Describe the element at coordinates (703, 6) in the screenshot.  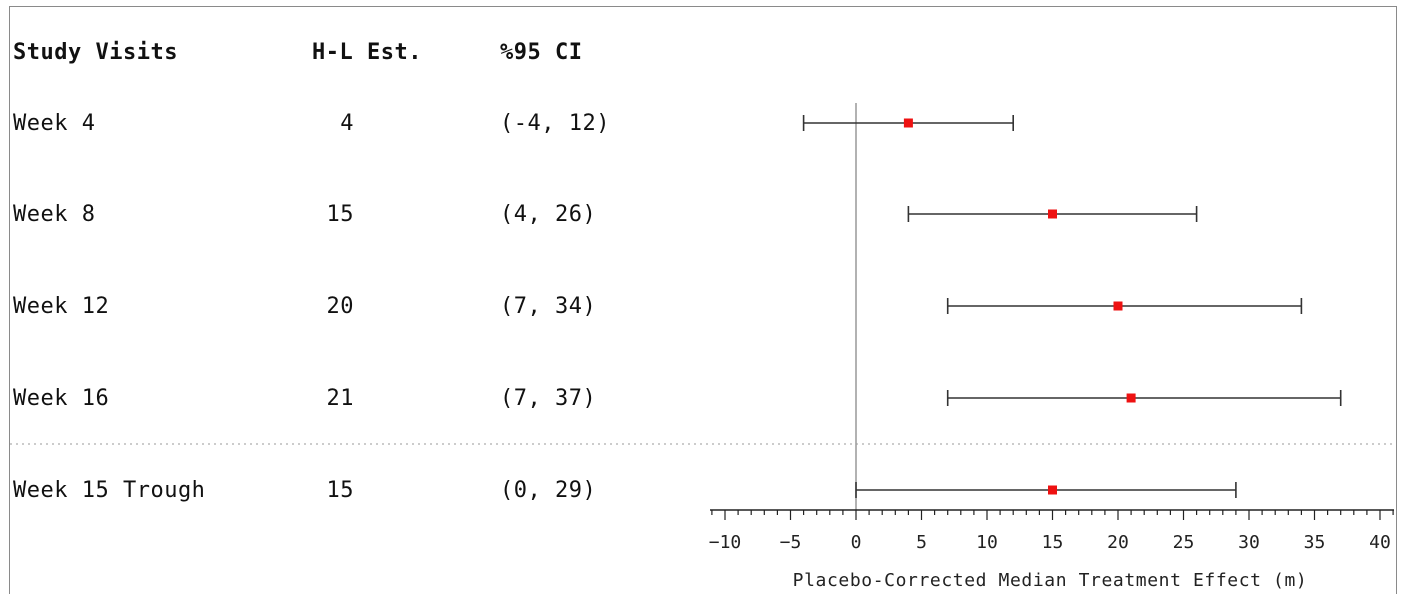
I see `frame-top-border` at that location.